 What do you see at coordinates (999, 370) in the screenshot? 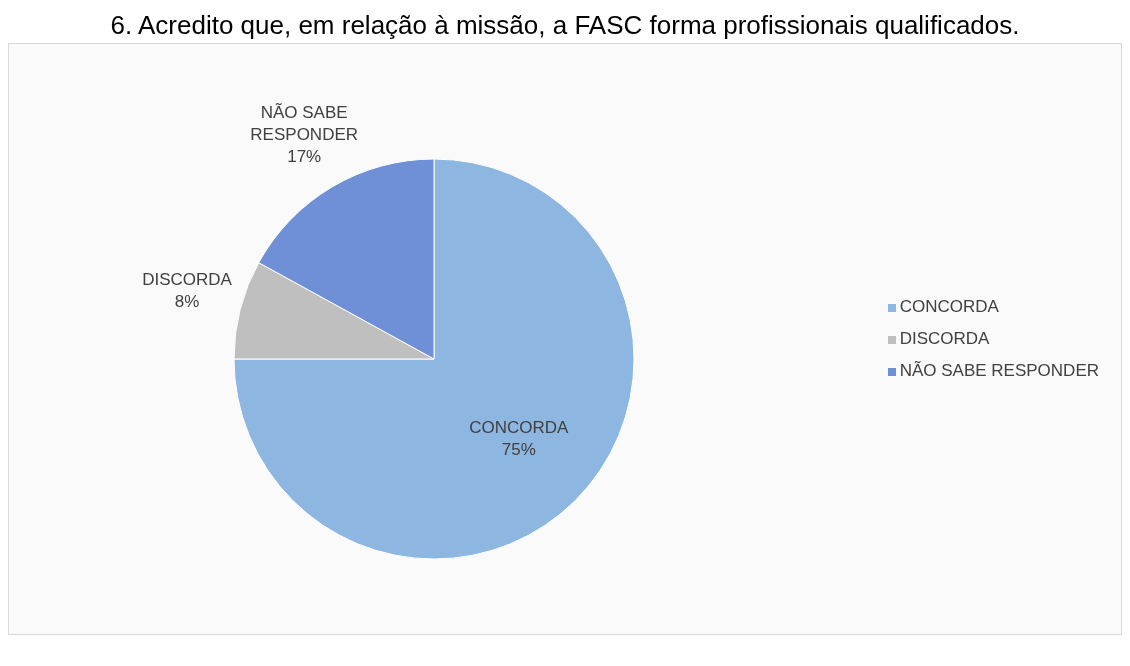
I see `legend-label: NÃO SABE RESPONDER` at bounding box center [999, 370].